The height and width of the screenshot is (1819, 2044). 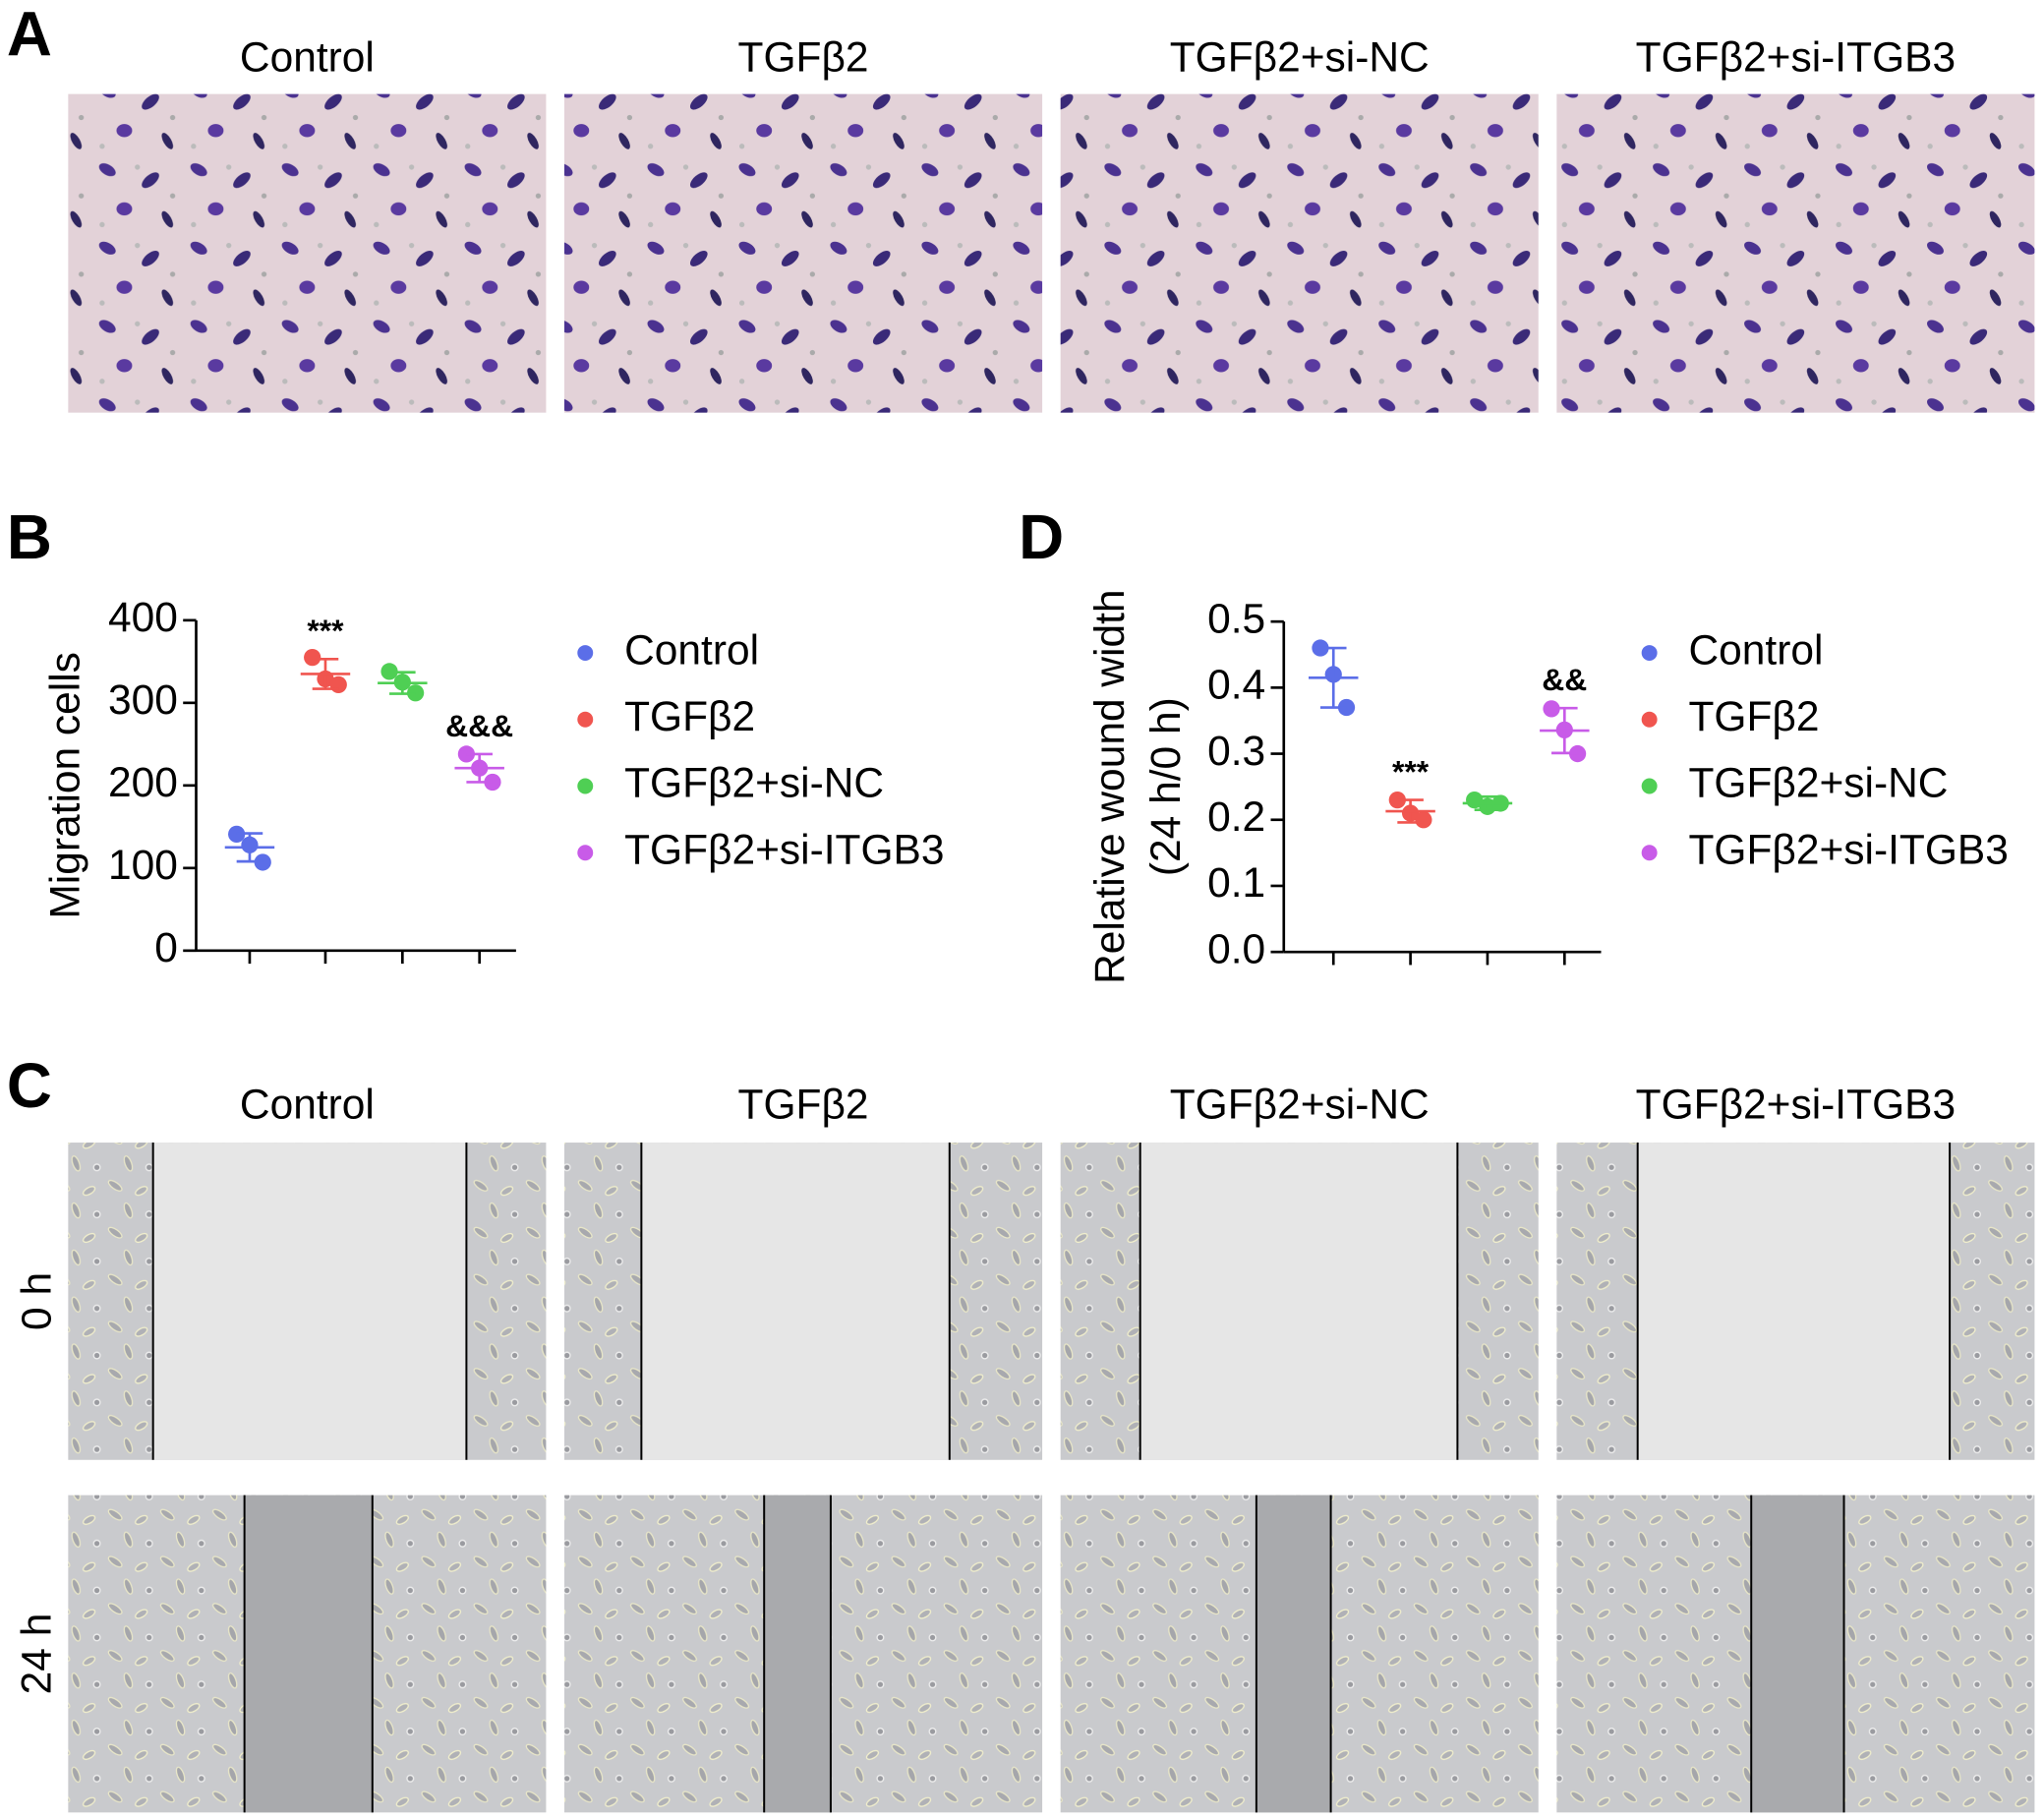 What do you see at coordinates (1236, 752) in the screenshot?
I see `y-tick-label: 0.3` at bounding box center [1236, 752].